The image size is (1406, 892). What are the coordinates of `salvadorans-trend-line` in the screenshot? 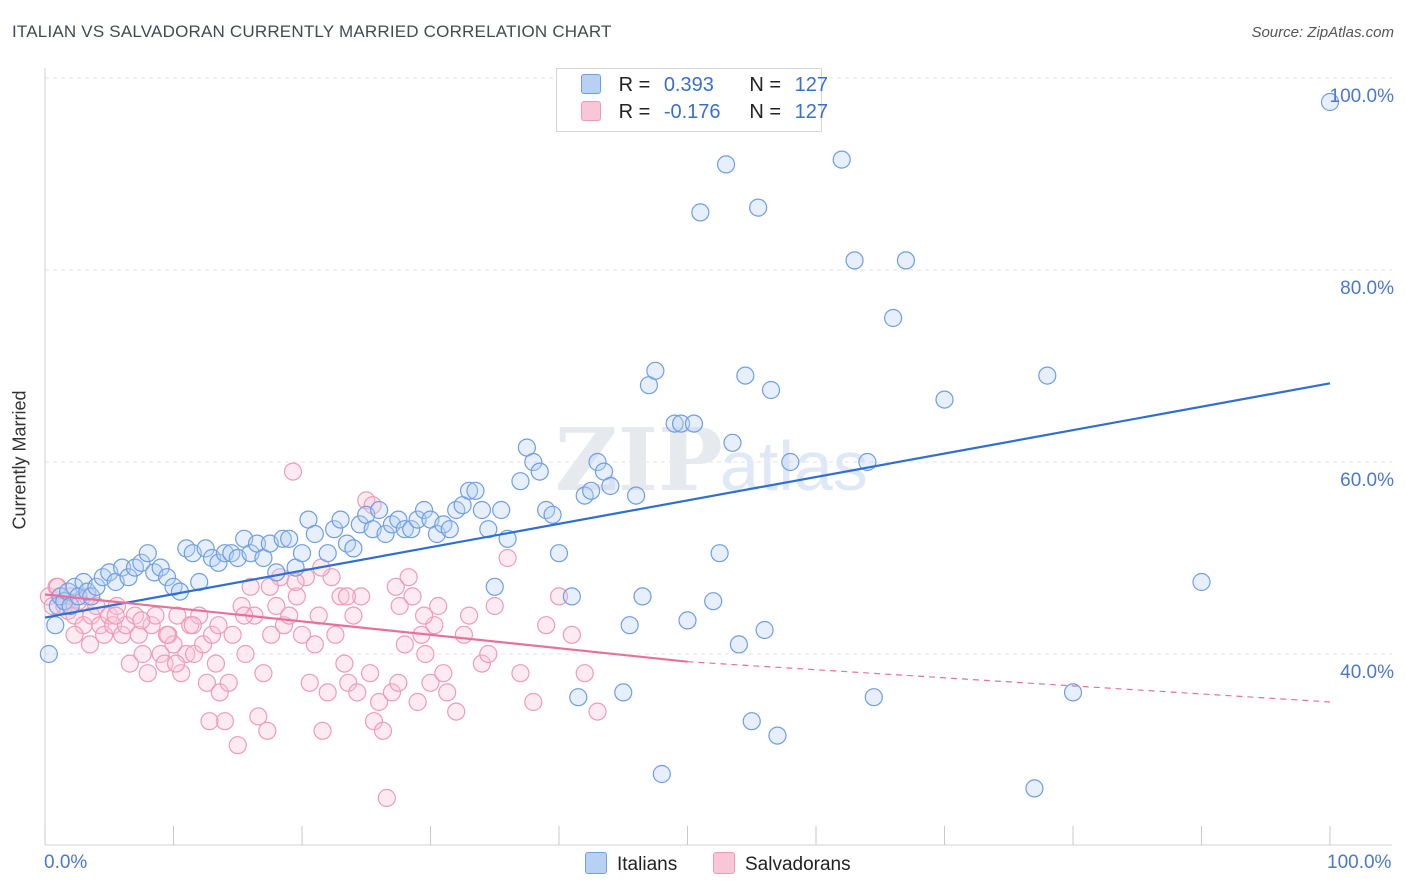 It's located at (366, 628).